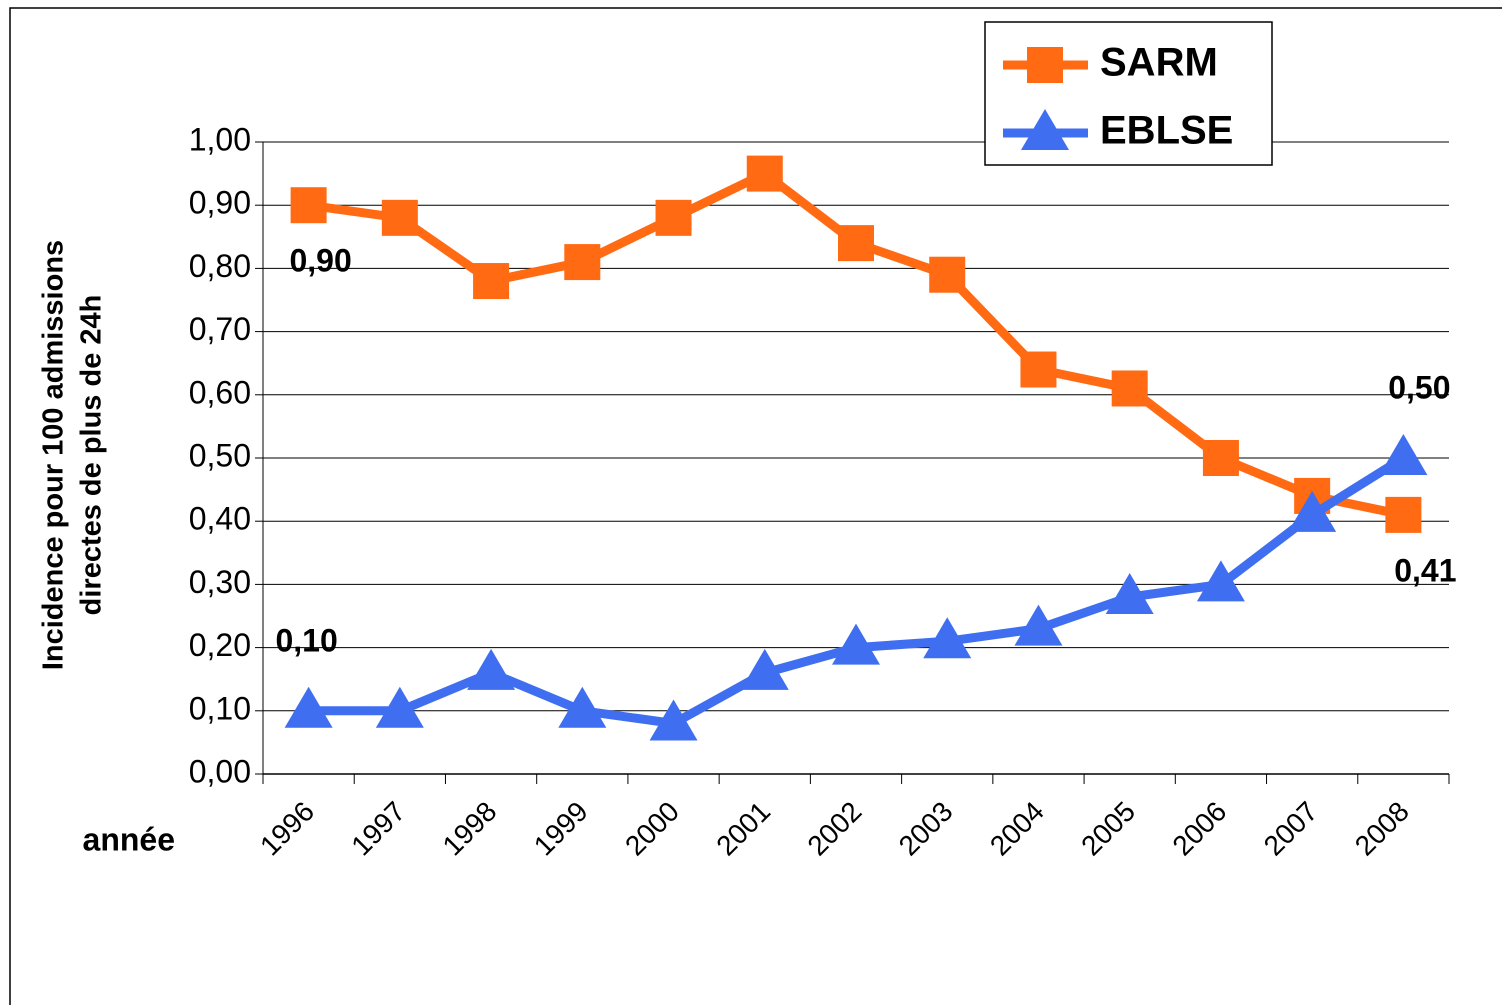 The width and height of the screenshot is (1502, 1005). Describe the element at coordinates (220, 519) in the screenshot. I see `y-tick-label: 0,40` at that location.